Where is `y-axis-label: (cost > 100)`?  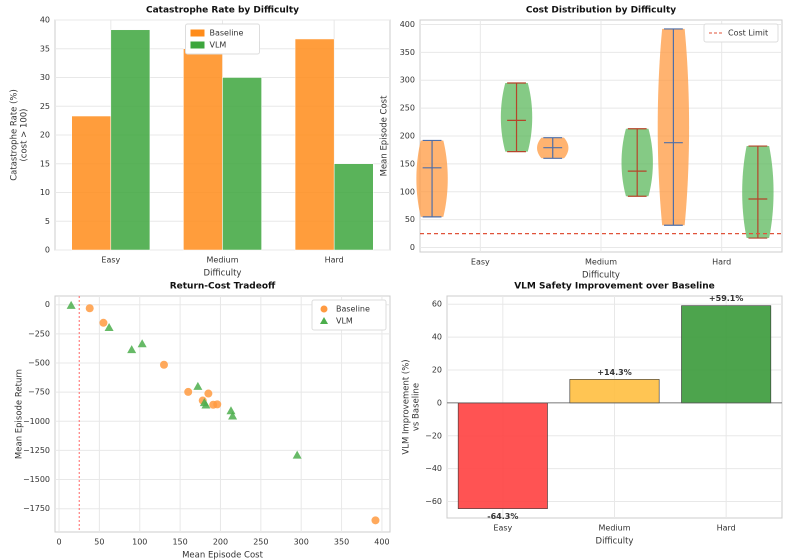 y-axis-label: (cost > 100) is located at coordinates (25, 134).